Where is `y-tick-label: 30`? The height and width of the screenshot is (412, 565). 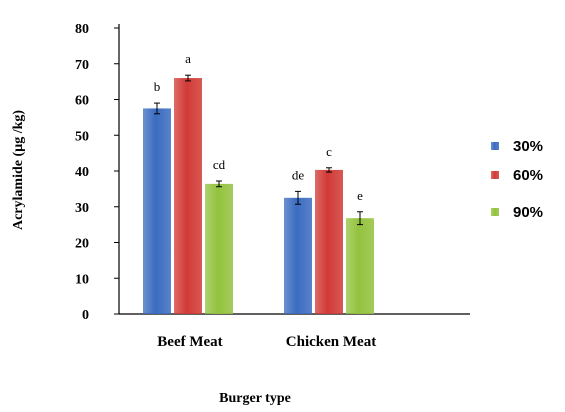
y-tick-label: 30 is located at coordinates (82, 208).